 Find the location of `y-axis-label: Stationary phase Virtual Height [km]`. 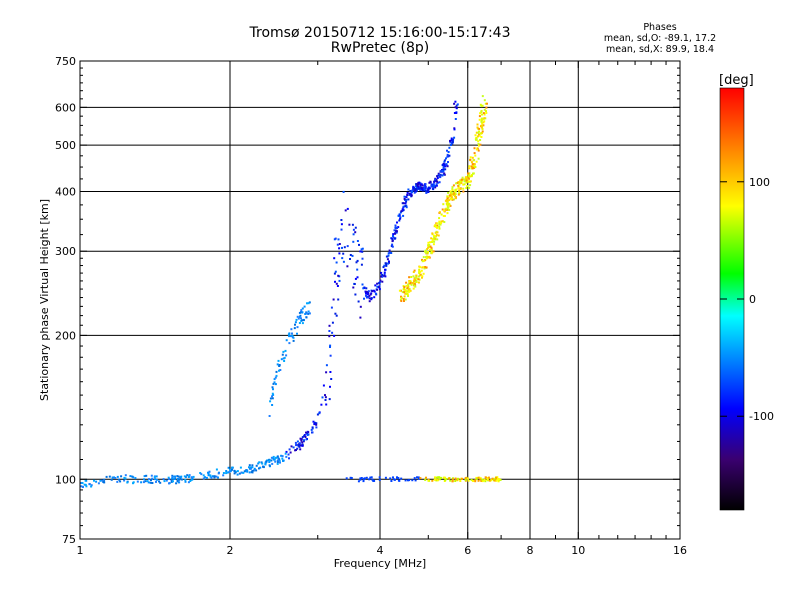

y-axis-label: Stationary phase Virtual Height [km] is located at coordinates (44, 300).